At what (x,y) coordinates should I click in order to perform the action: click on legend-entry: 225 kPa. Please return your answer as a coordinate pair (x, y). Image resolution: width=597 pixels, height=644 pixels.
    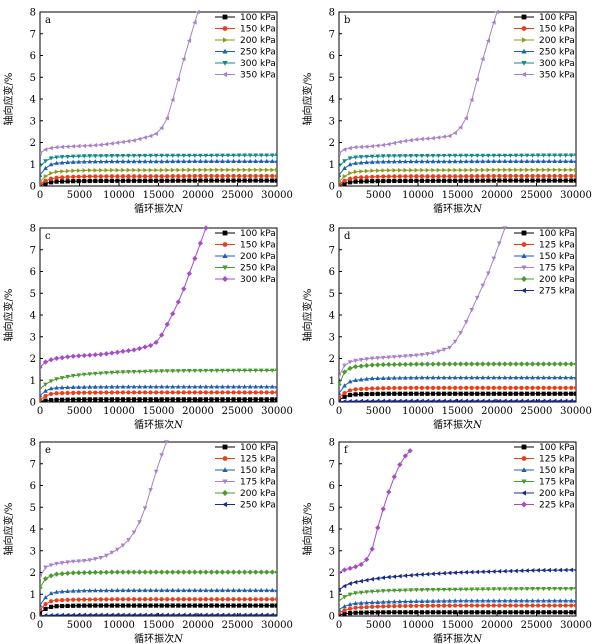
    Looking at the image, I should click on (557, 506).